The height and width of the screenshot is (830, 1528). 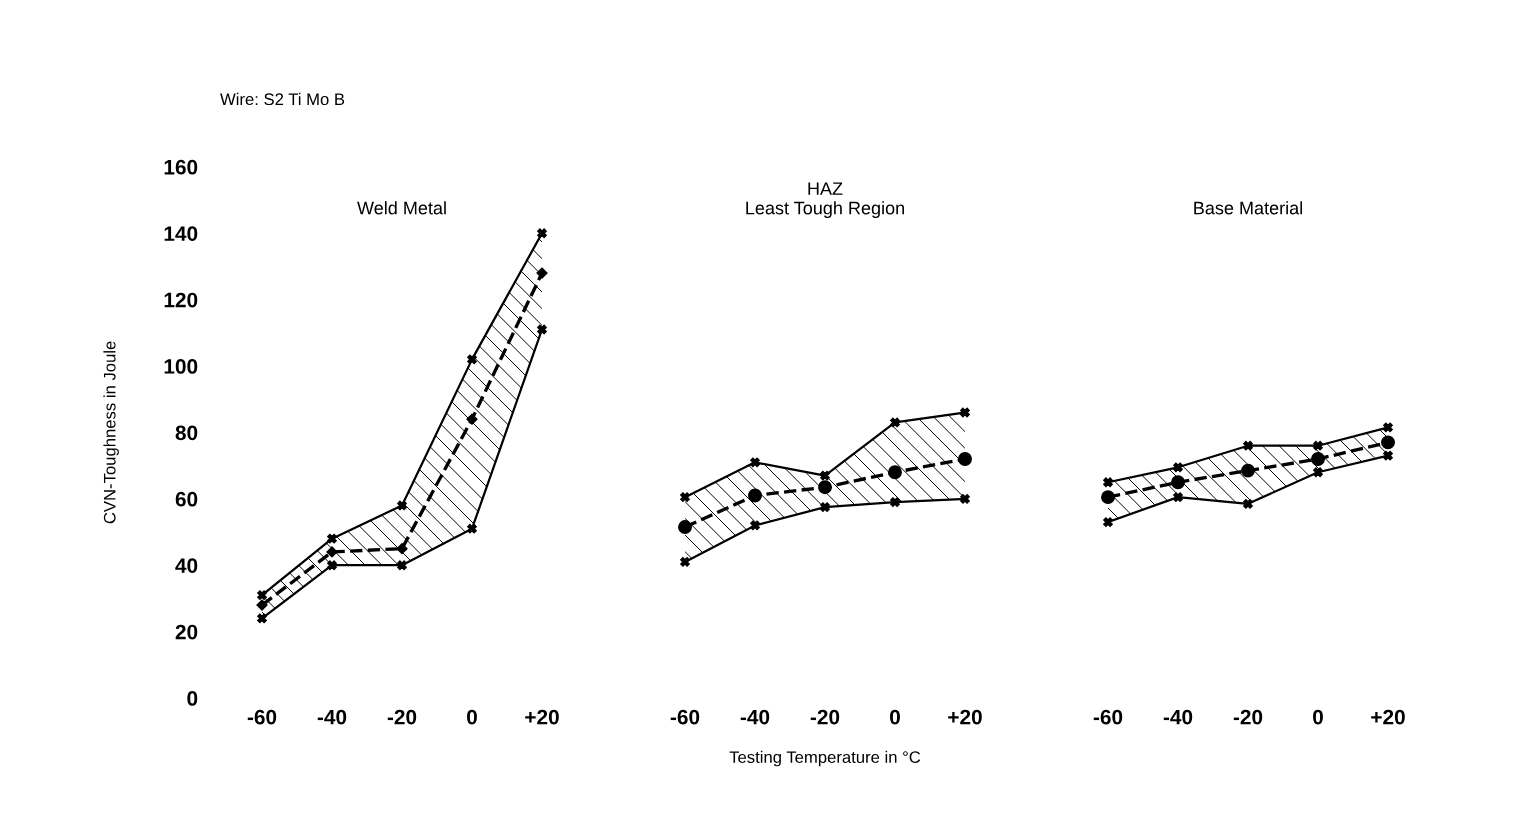 What do you see at coordinates (825, 200) in the screenshot?
I see `text: HAZ Least Tough Region` at bounding box center [825, 200].